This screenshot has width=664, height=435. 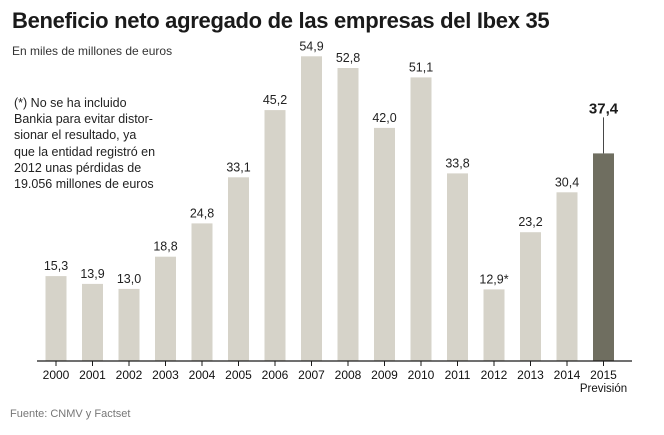 I want to click on x-tick-label-2008: 2008, so click(x=348, y=375).